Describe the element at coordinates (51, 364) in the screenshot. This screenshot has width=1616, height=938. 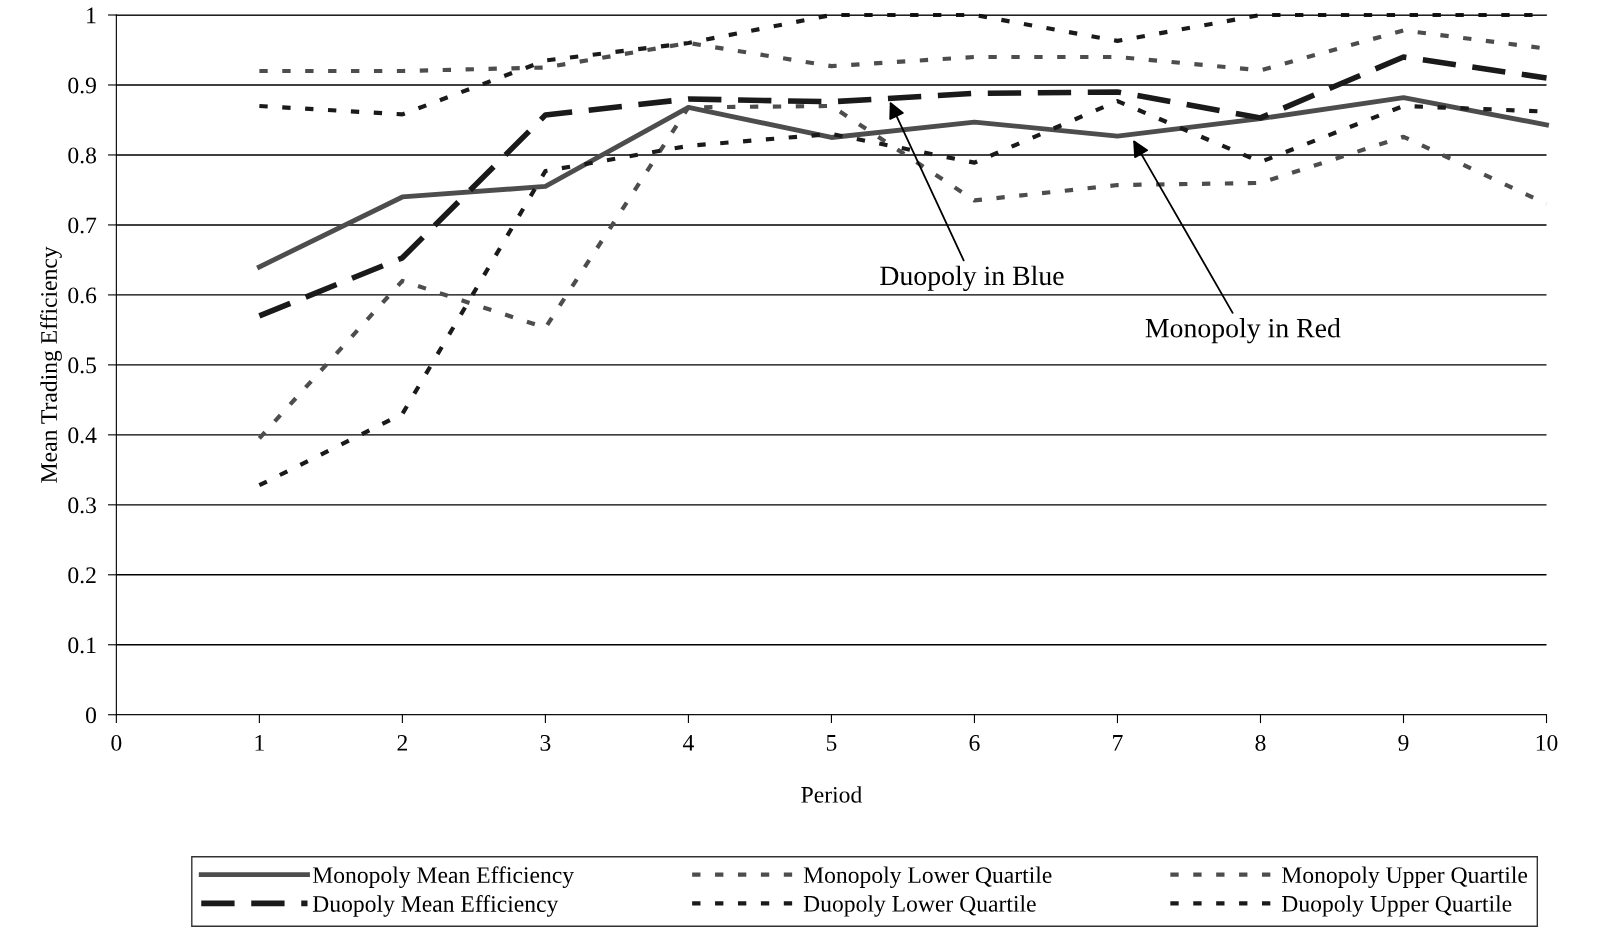
I see `y-axis-title: Mean Trading Efficiency` at that location.